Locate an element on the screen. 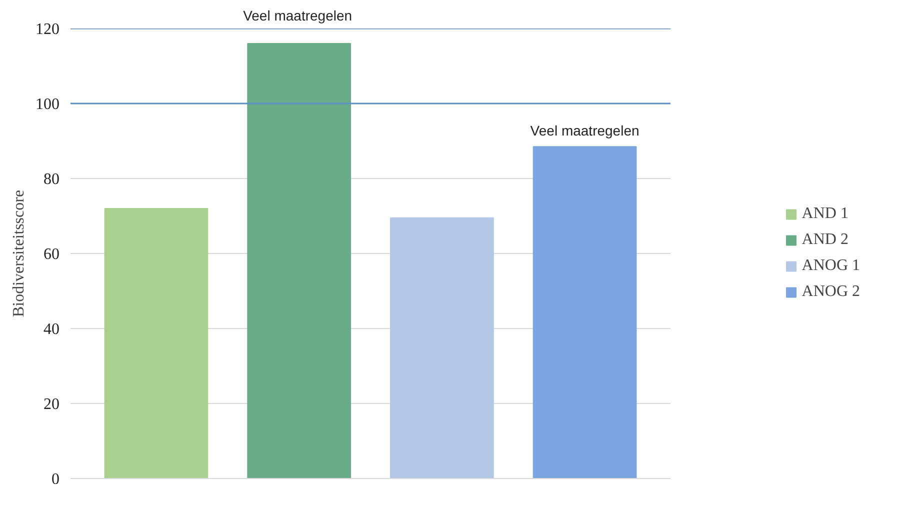 This screenshot has height=525, width=900. y-tick-label: 120 is located at coordinates (48, 29).